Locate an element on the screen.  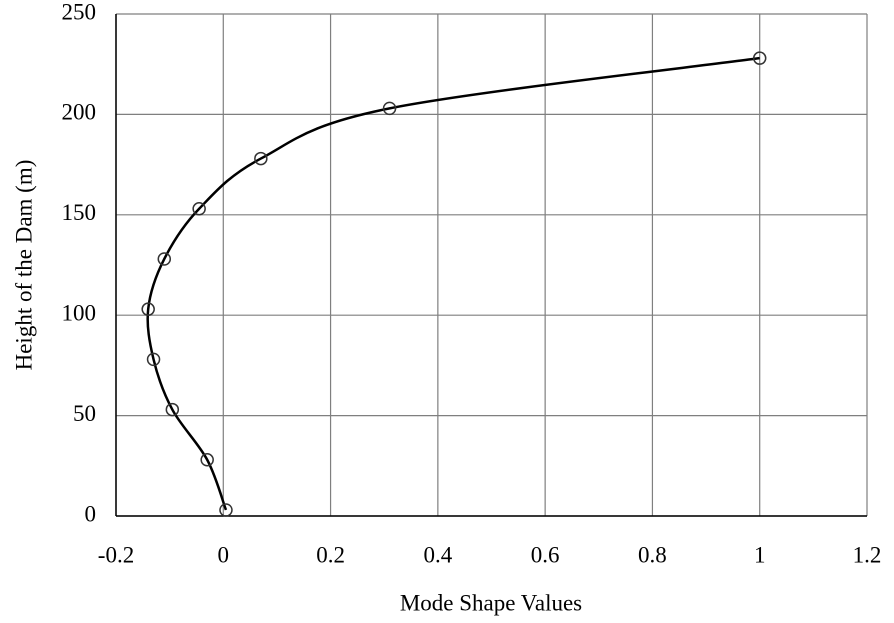
x-tick-label: -0.2 is located at coordinates (116, 554).